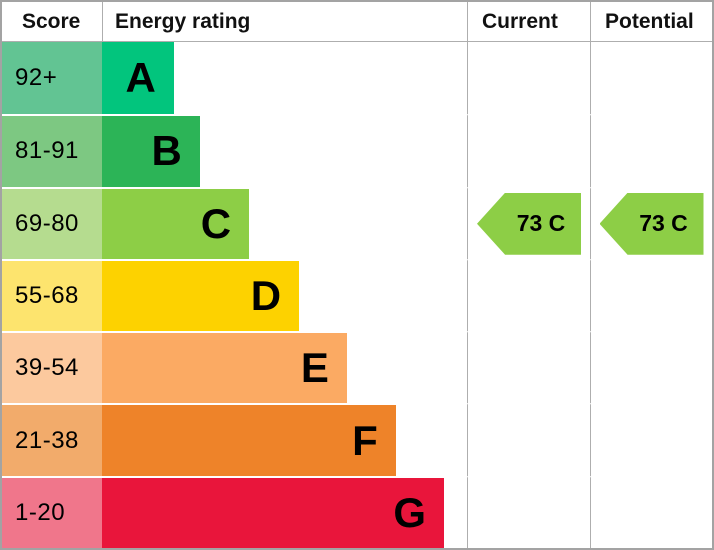  I want to click on score-range-cell: 39-54, so click(52, 367).